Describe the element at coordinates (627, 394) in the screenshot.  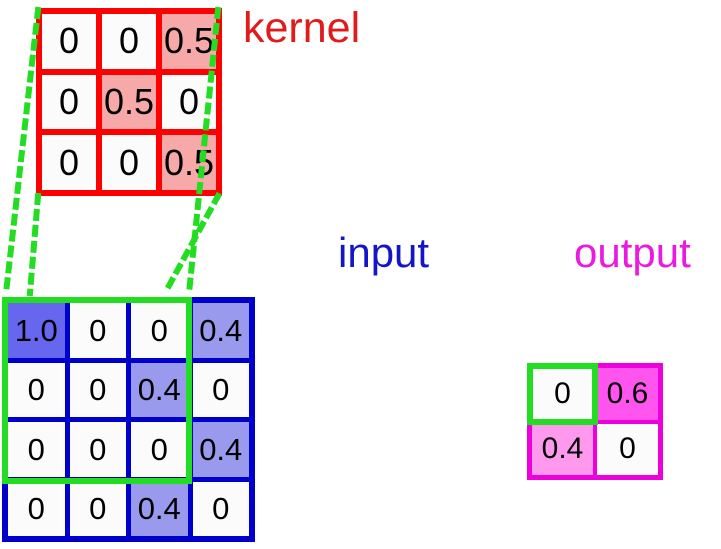
I see `output-cell: 0.6` at that location.